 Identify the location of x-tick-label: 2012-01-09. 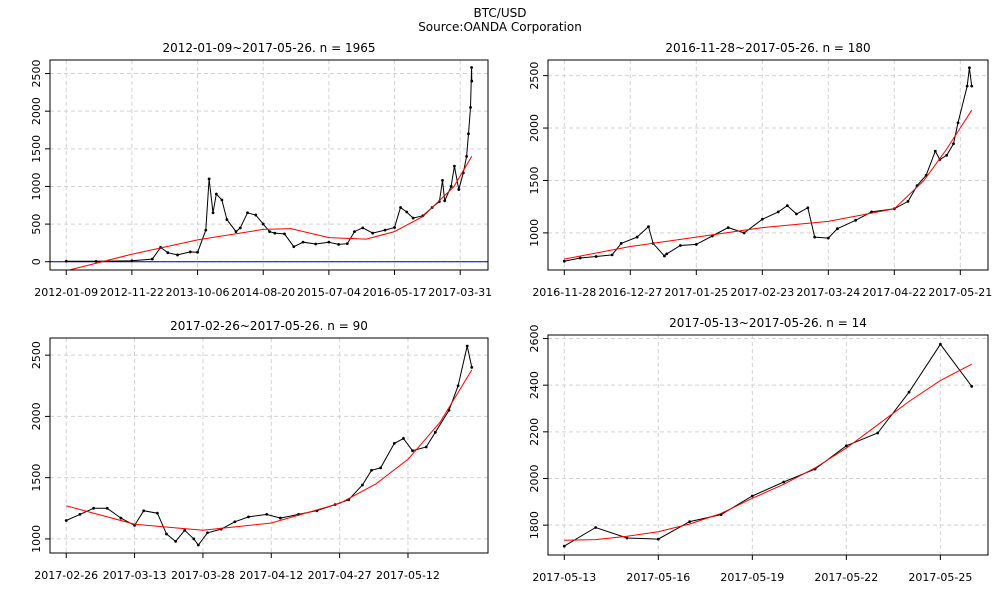
(66, 292).